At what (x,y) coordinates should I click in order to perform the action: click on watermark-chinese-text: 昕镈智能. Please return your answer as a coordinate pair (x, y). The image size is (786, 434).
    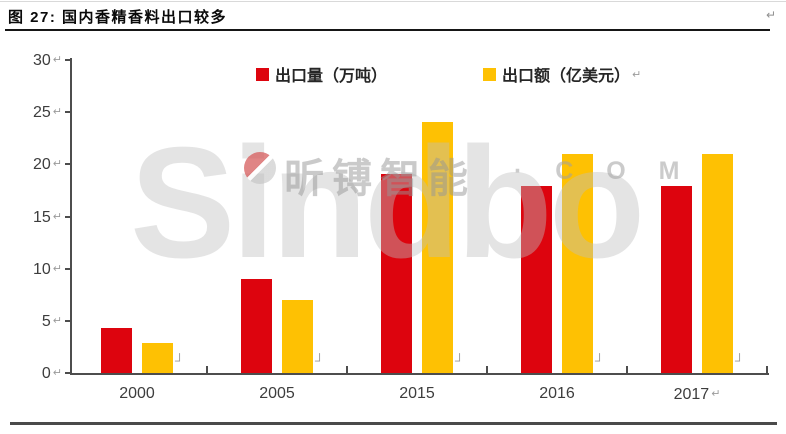
    Looking at the image, I should click on (380, 179).